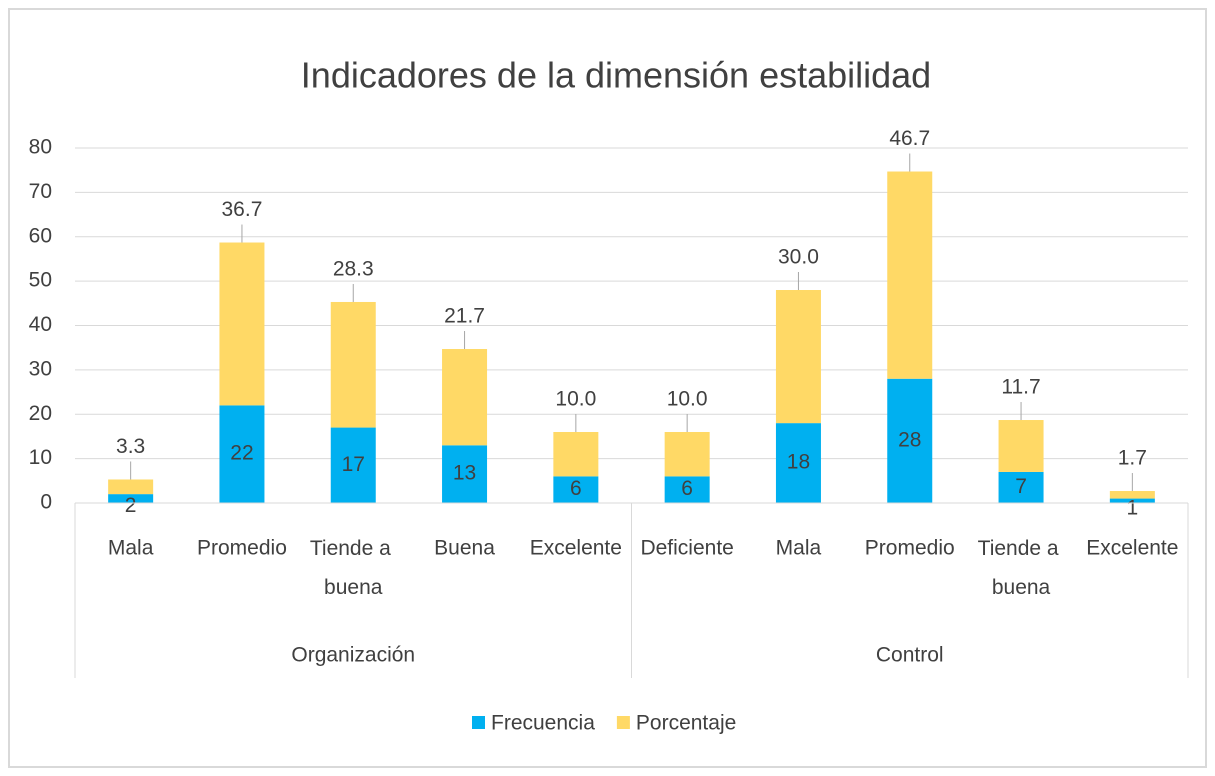 This screenshot has height=776, width=1215. Describe the element at coordinates (40, 413) in the screenshot. I see `y-tick-label: 20` at that location.